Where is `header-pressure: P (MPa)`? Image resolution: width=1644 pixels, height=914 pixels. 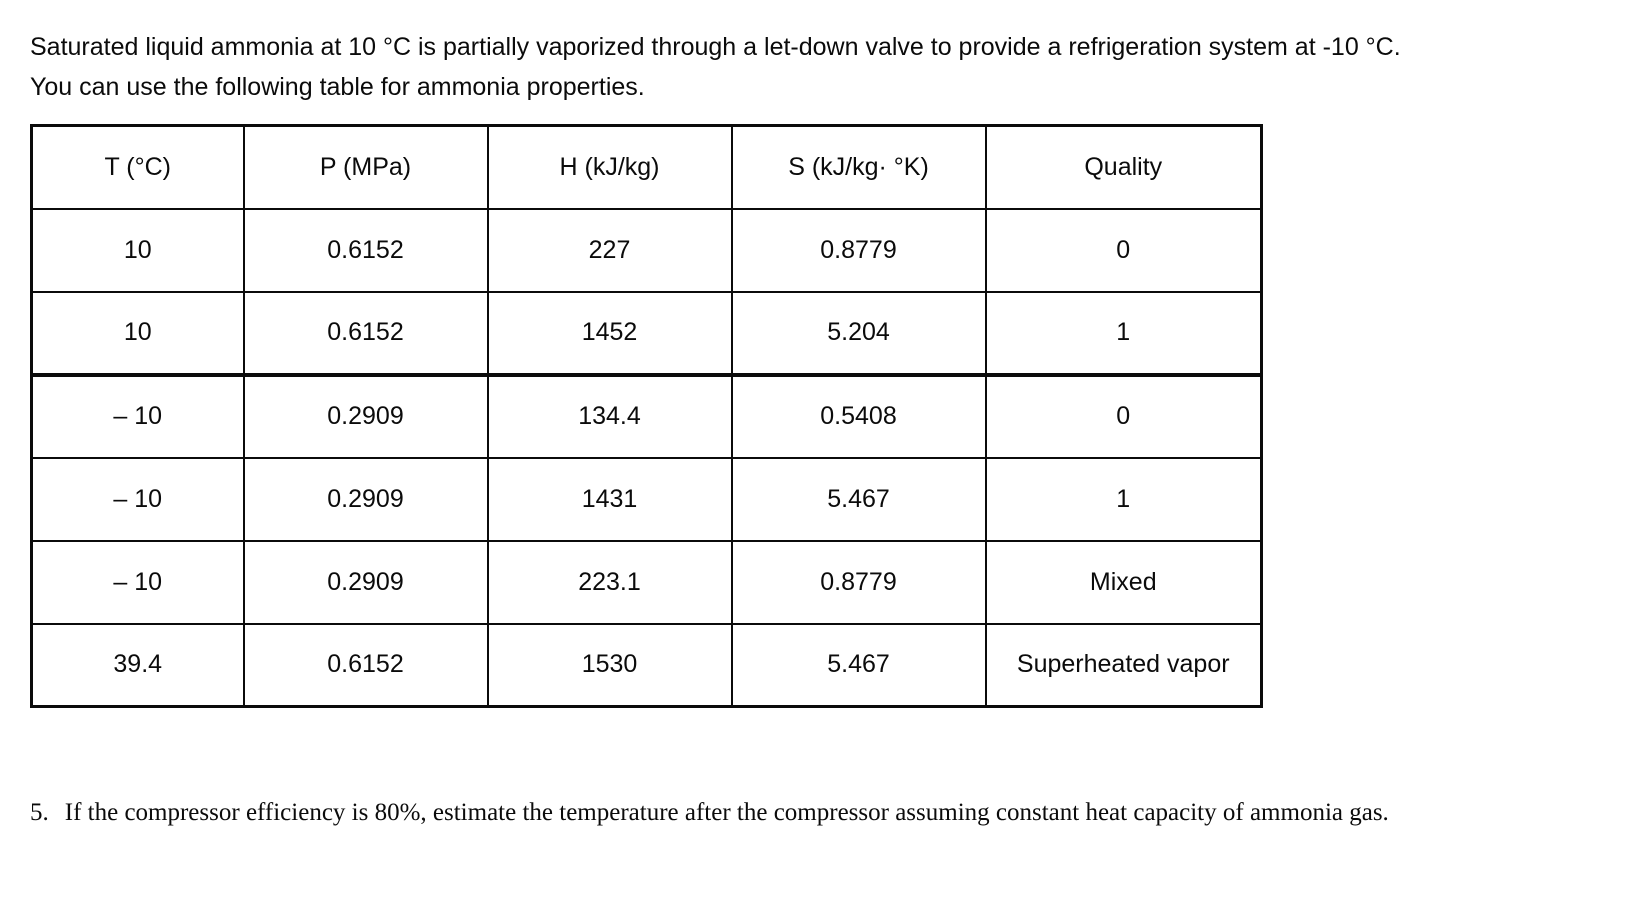
header-pressure: P (MPa) is located at coordinates (365, 167).